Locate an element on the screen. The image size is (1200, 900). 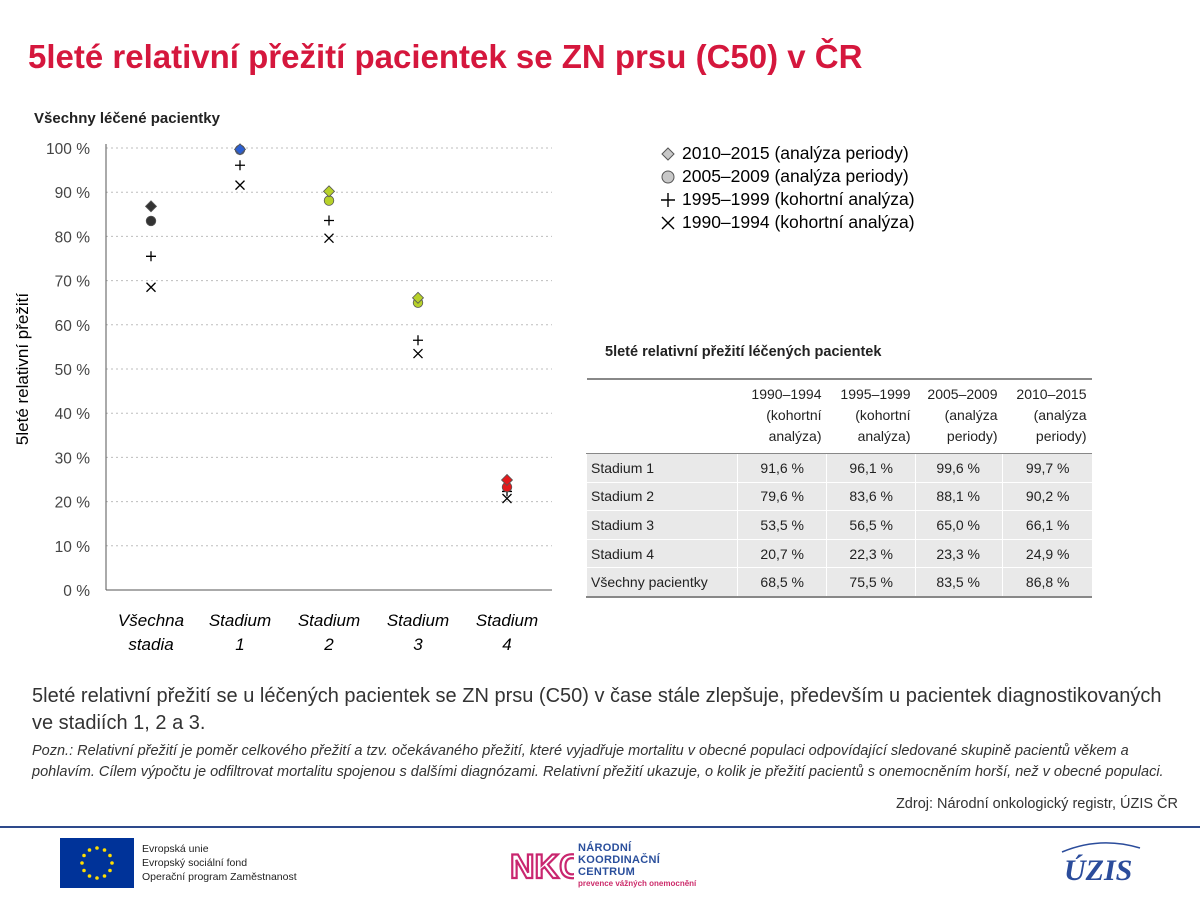
y-tick-label: 20 % is located at coordinates (73, 503).